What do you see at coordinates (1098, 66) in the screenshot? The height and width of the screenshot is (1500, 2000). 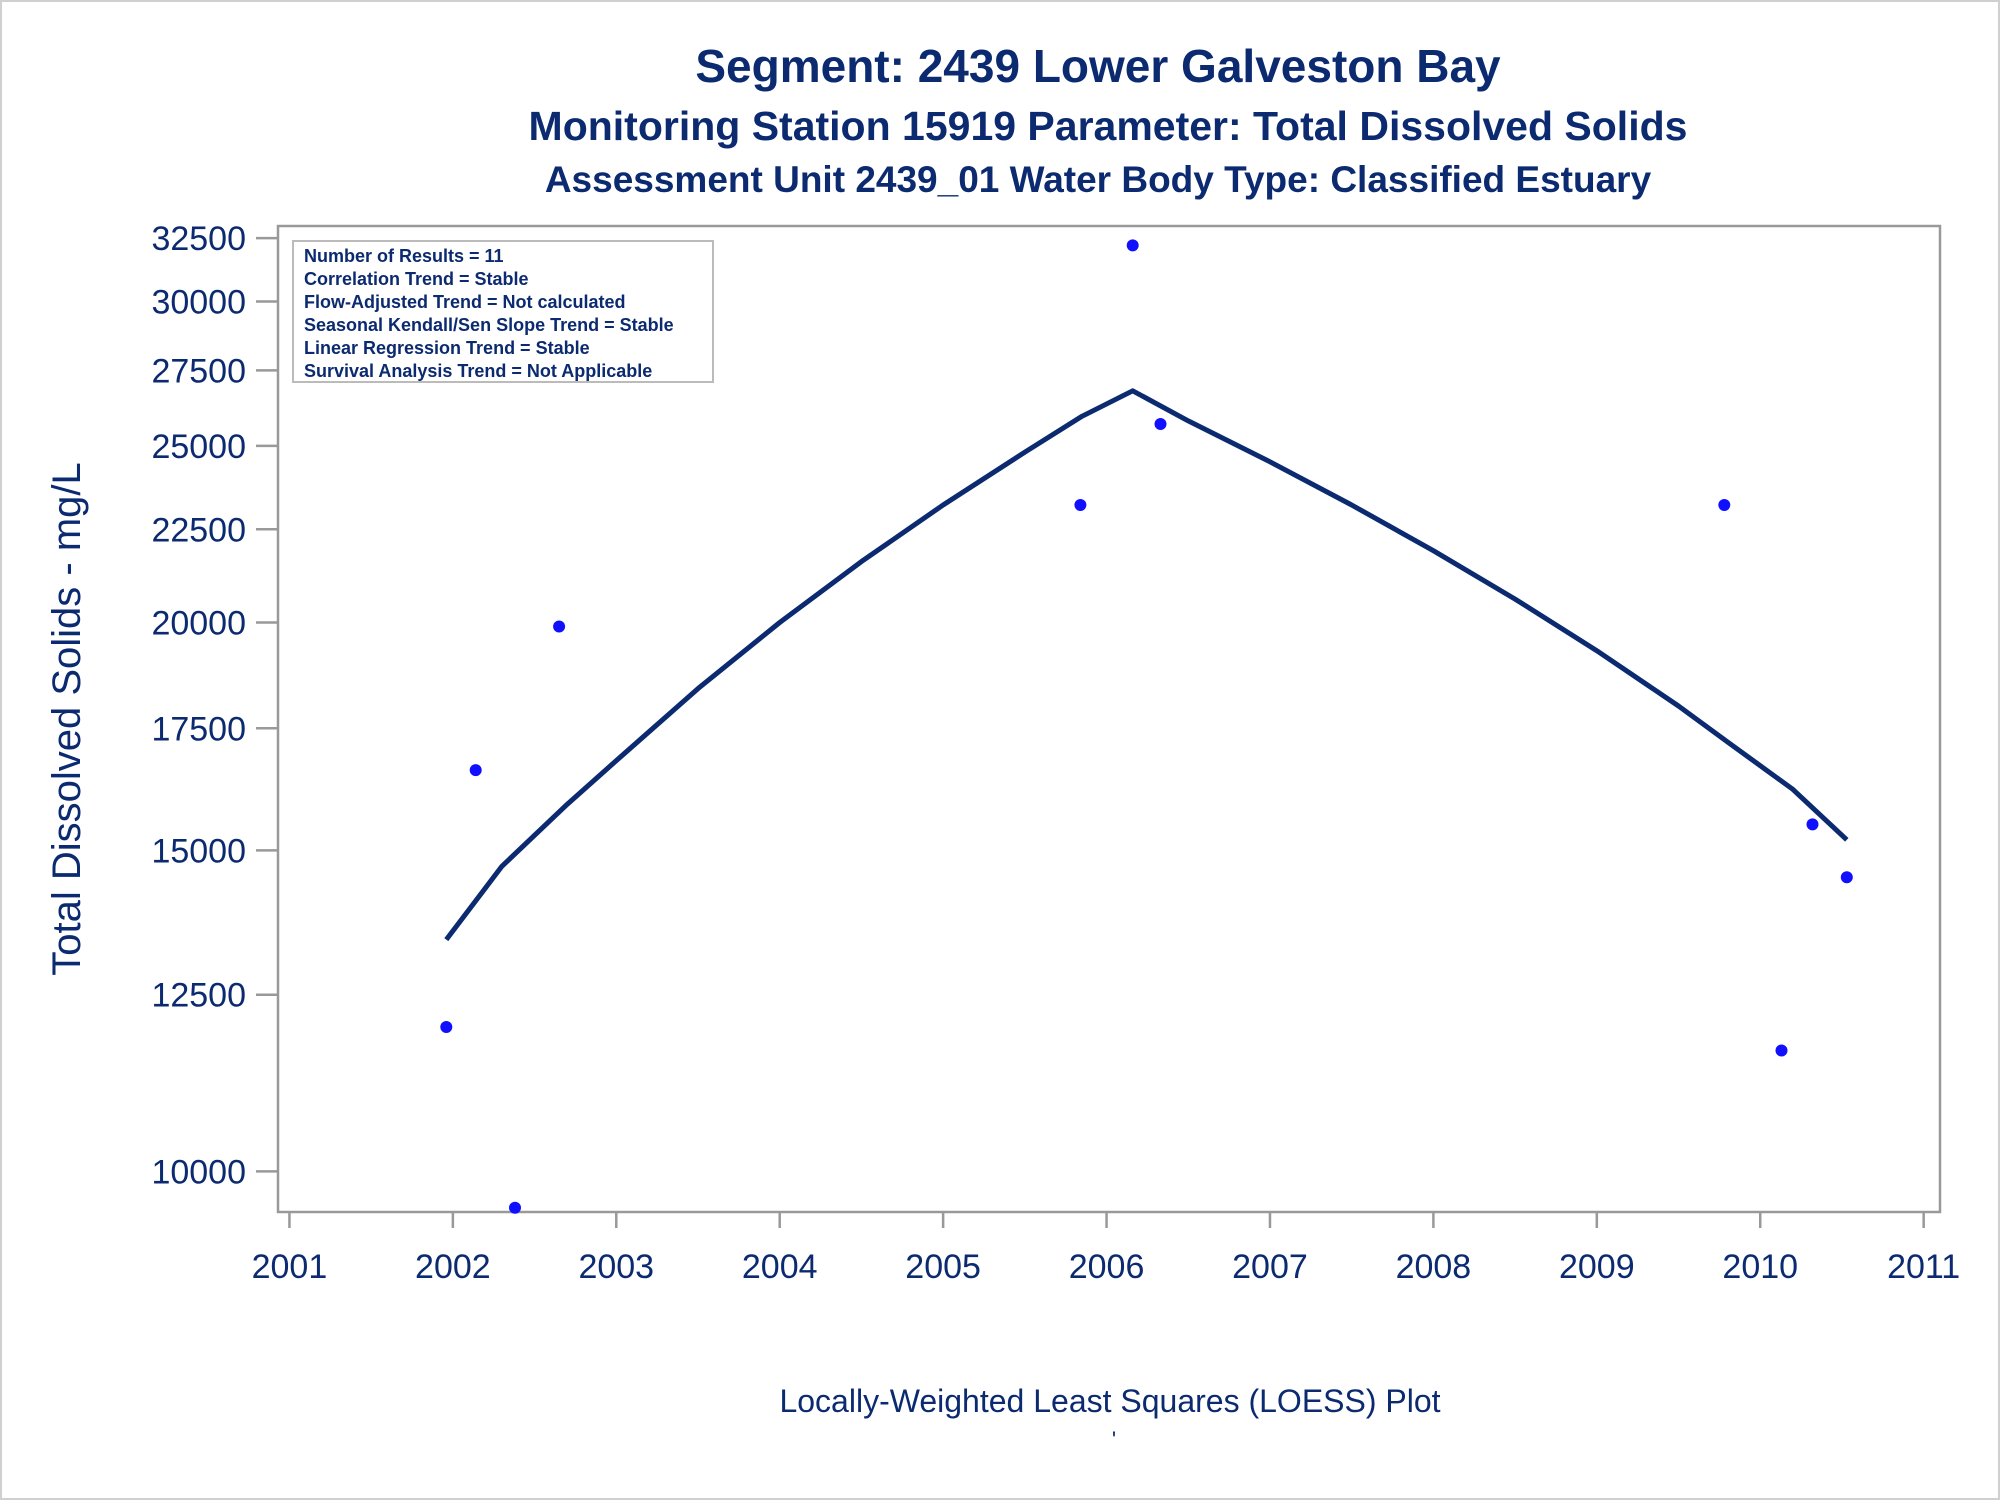 I see `chart-title: Segment: 2439 Lower Galveston Bay` at bounding box center [1098, 66].